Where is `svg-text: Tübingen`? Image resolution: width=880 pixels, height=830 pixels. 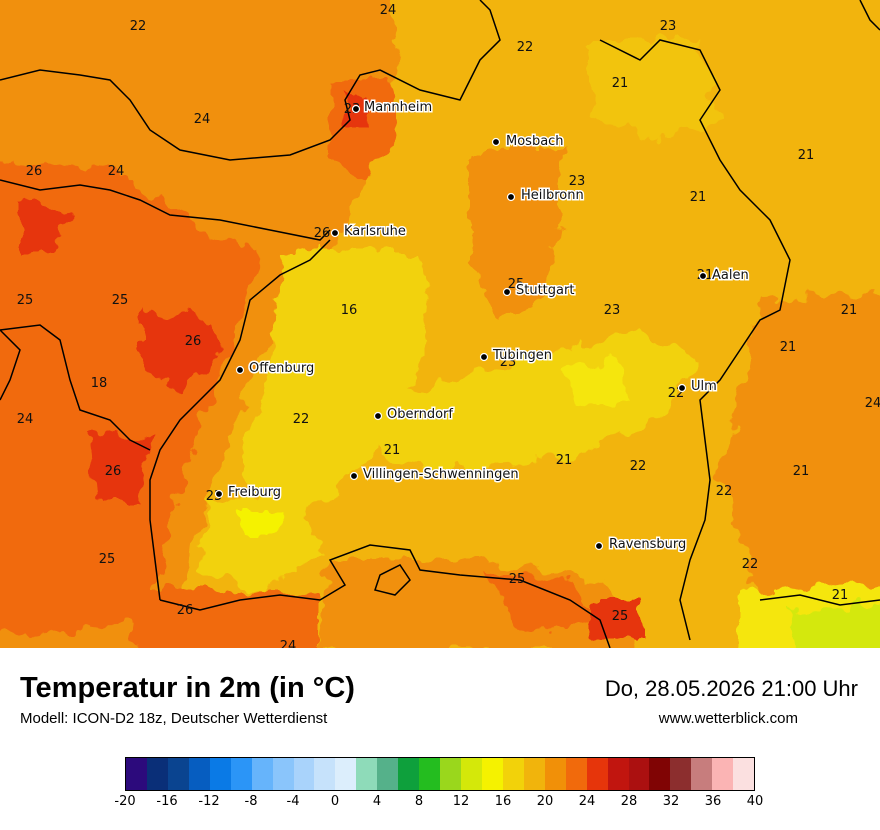 svg-text: Tübingen is located at coordinates (522, 355).